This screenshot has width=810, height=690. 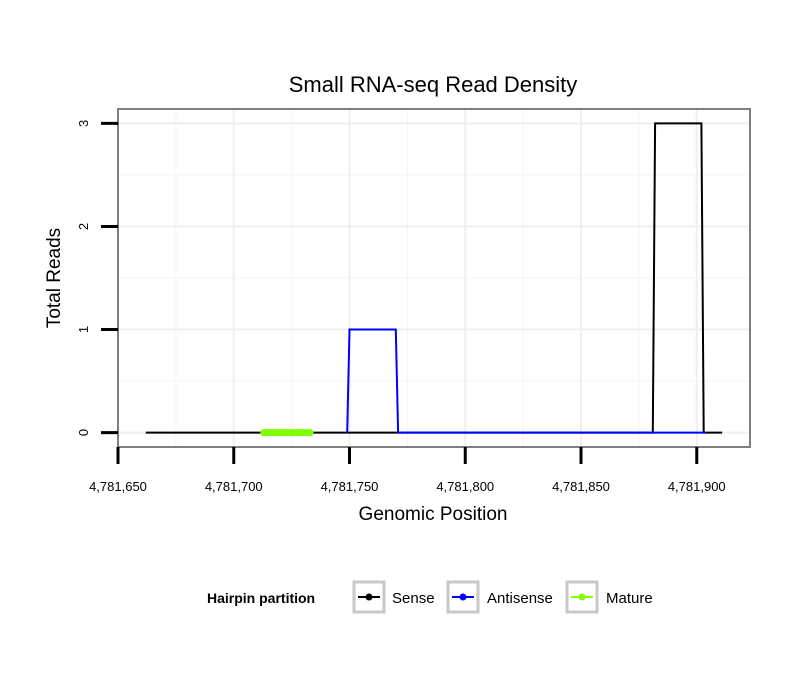 I want to click on legend-item-mature: Mature, so click(x=609, y=597).